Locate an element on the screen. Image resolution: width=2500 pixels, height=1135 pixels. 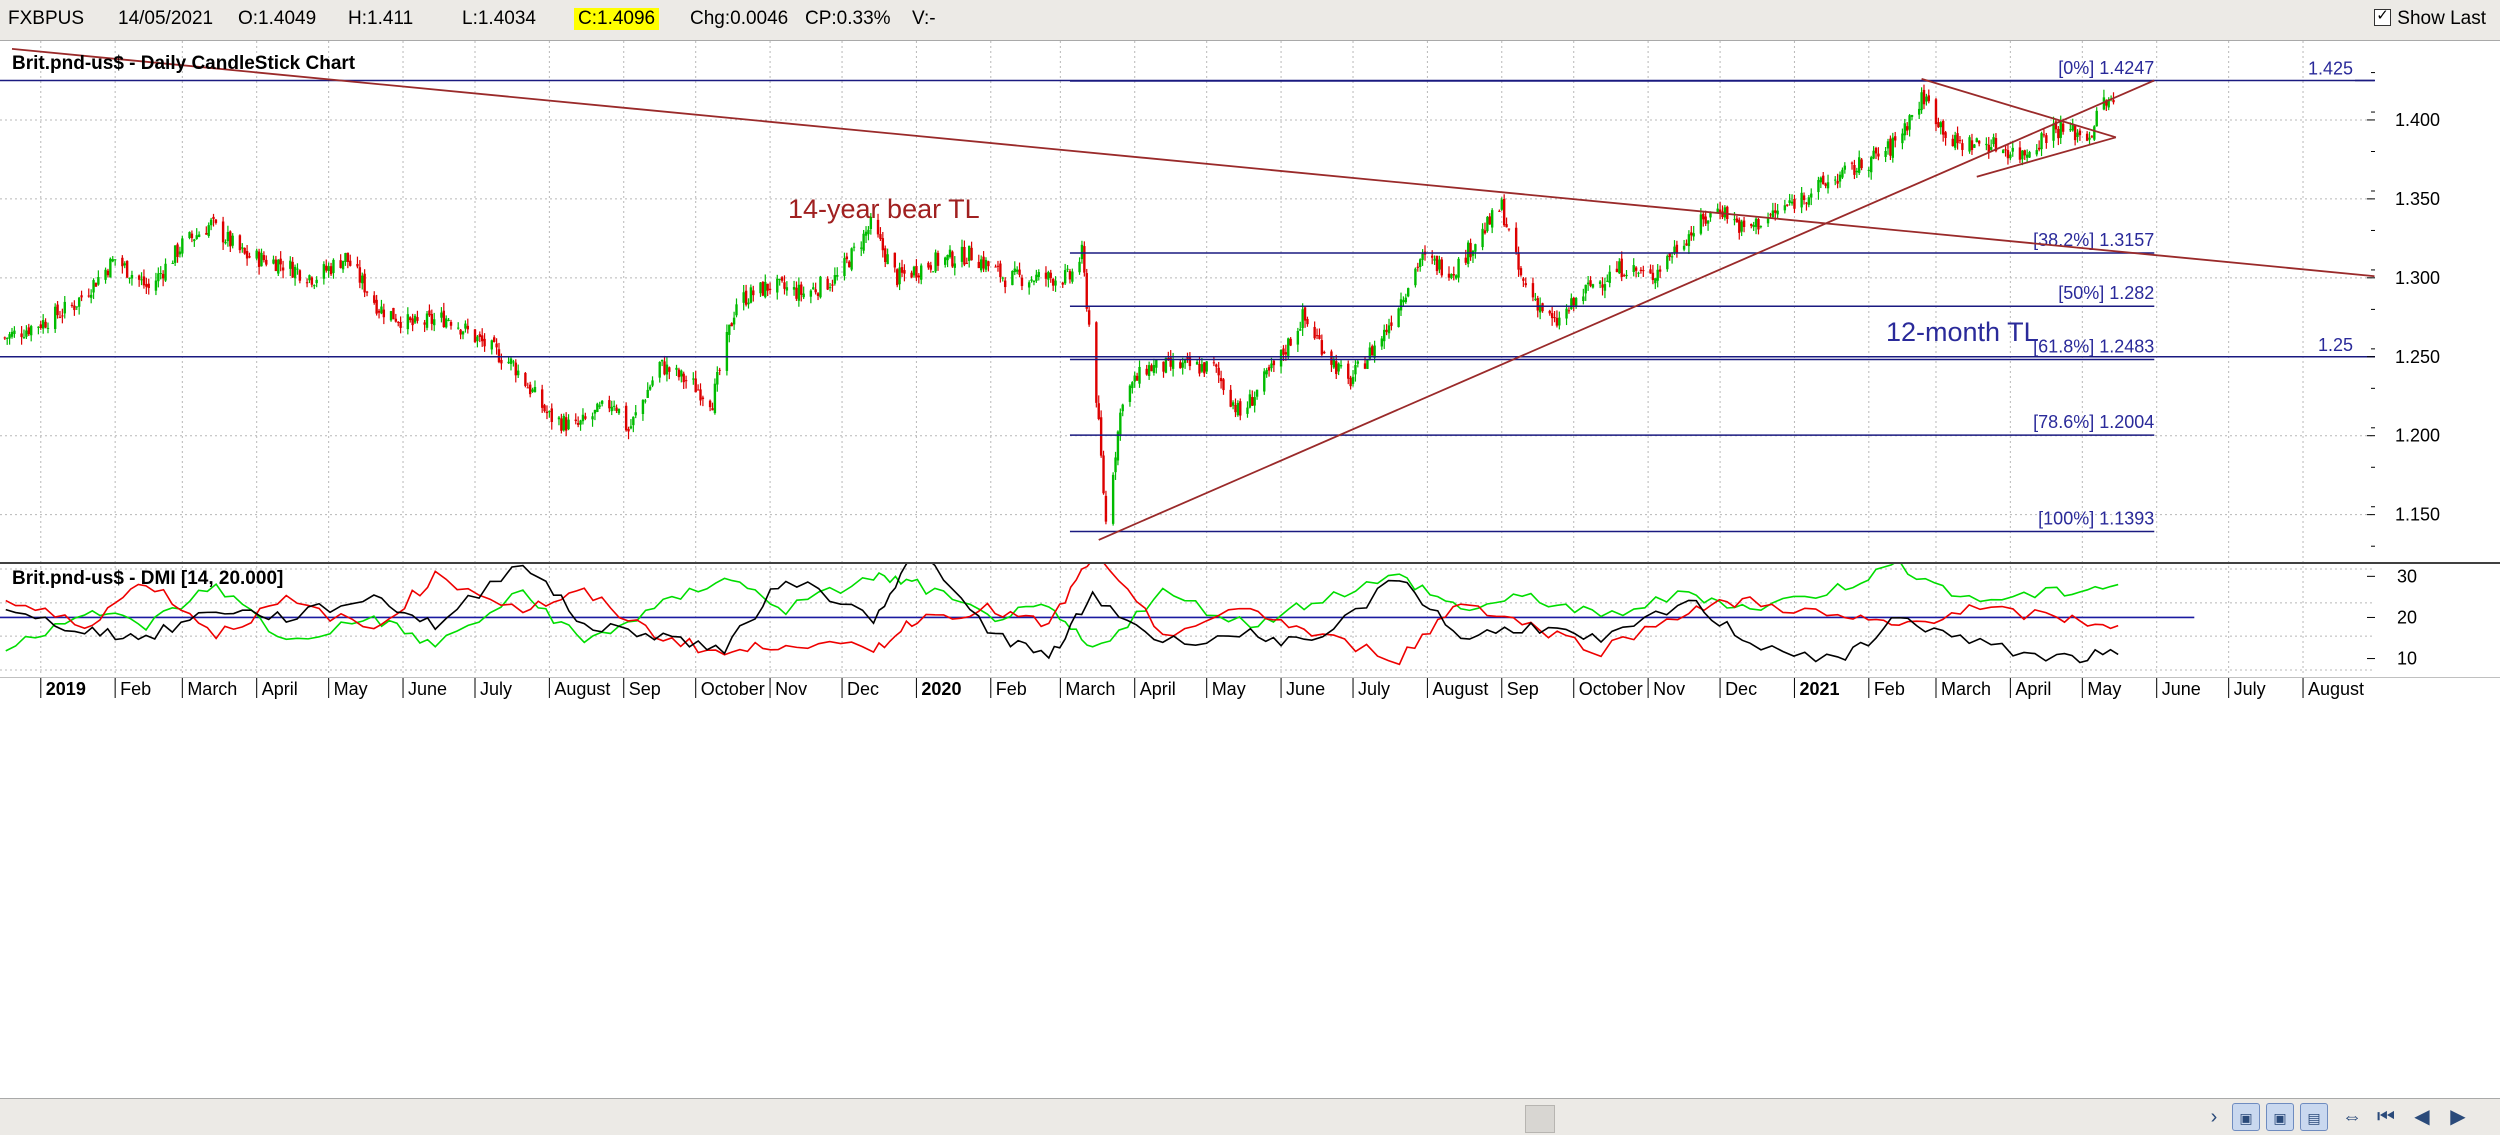
scrollbar-thumb is located at coordinates (1540, 1119).